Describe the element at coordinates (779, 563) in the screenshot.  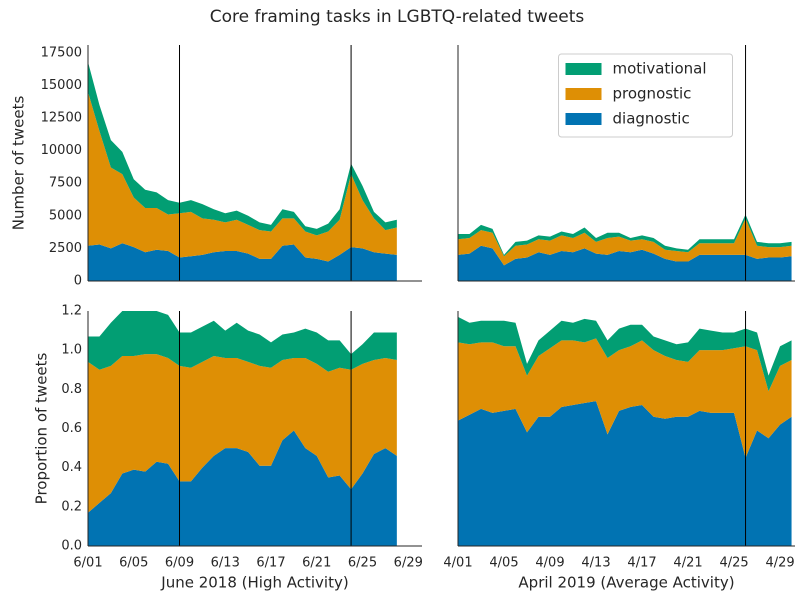
I see `x-tick-label: 4/29` at that location.